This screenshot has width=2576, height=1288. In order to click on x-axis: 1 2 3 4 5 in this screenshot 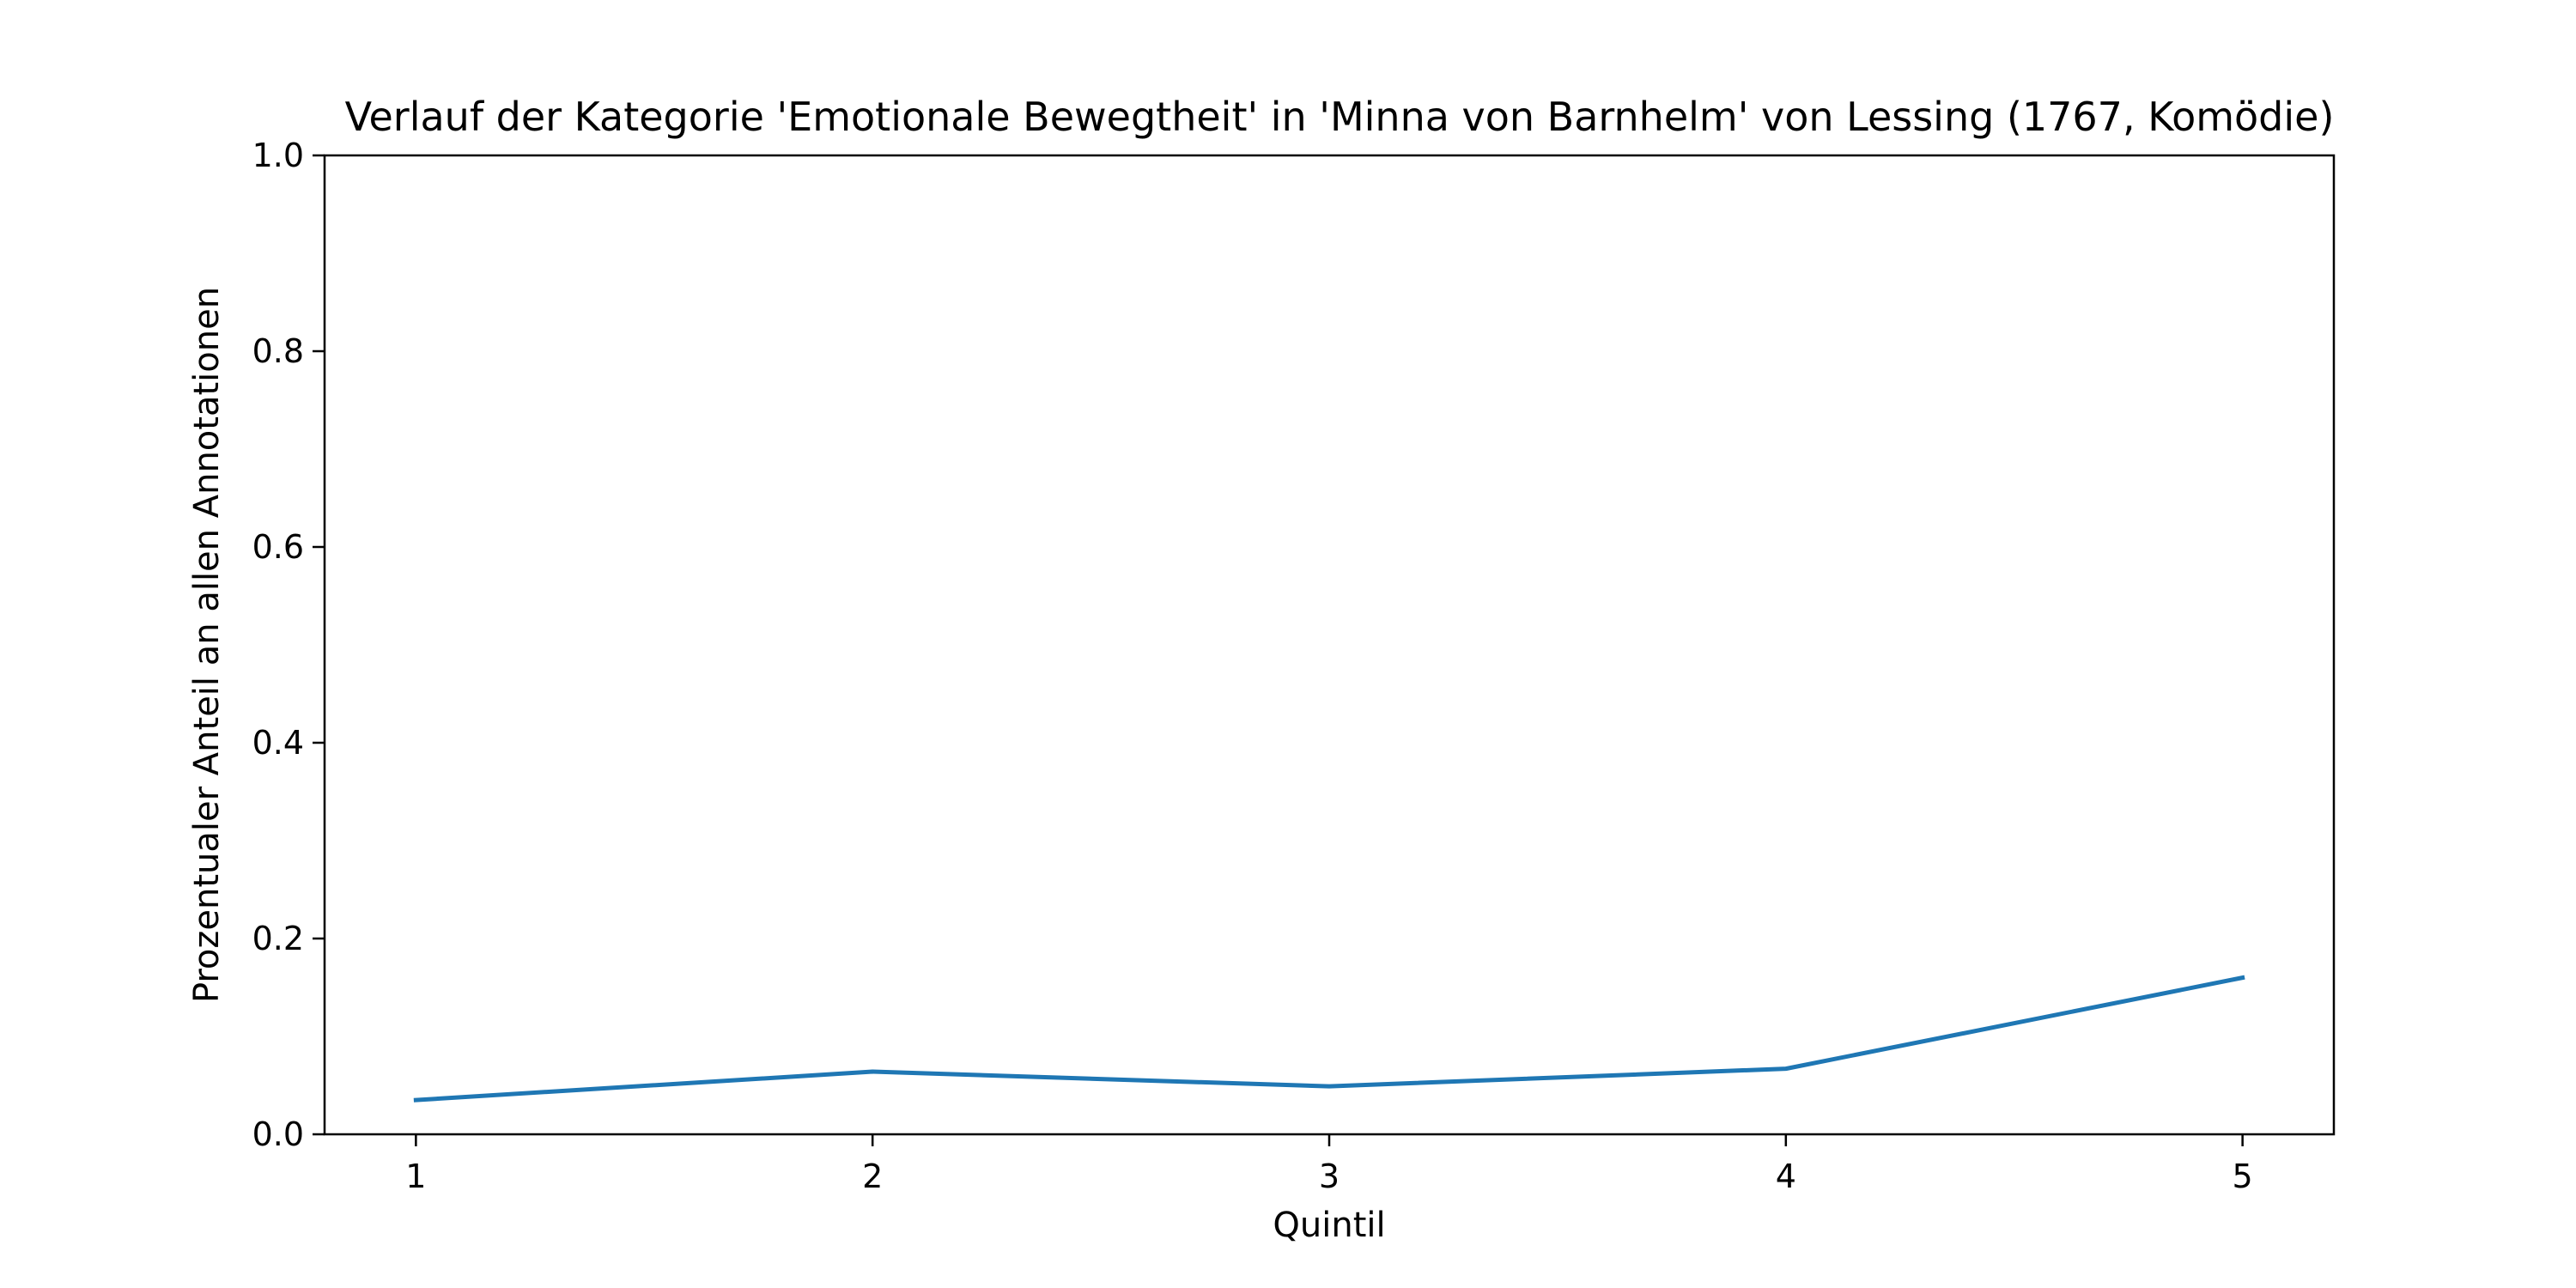, I will do `click(1329, 1164)`.